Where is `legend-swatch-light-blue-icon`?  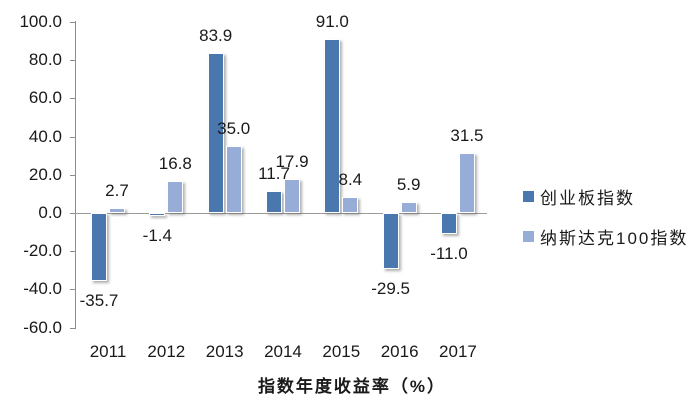
legend-swatch-light-blue-icon is located at coordinates (528, 236).